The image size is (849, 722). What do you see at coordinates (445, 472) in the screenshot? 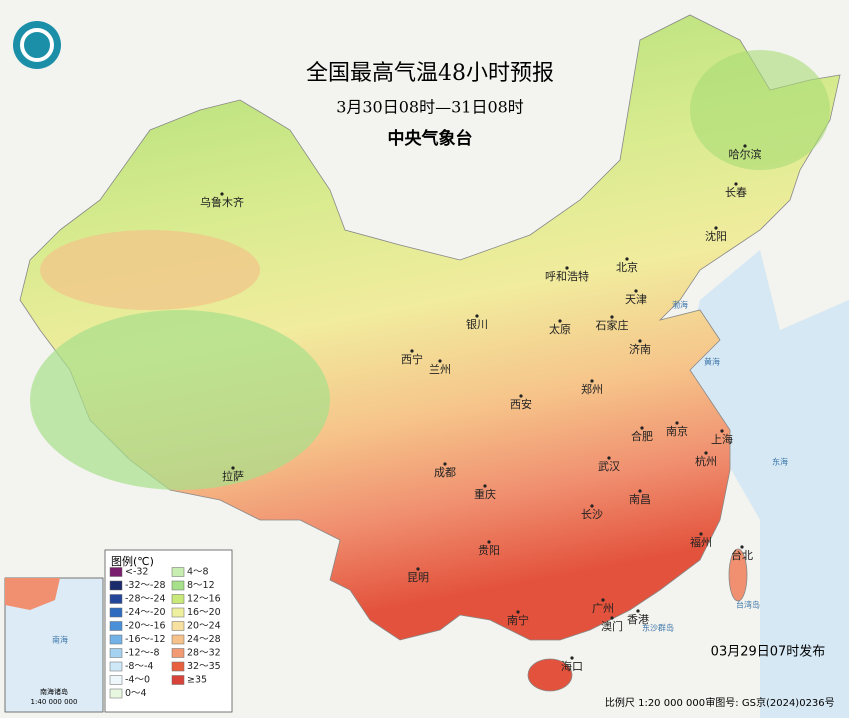
I see `city-label: 成都` at bounding box center [445, 472].